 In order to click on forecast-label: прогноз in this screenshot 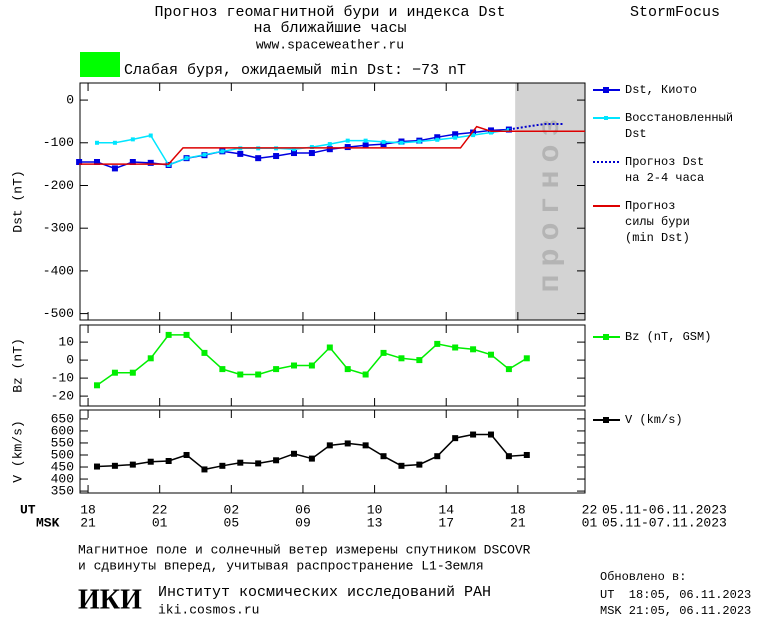, I will do `click(551, 201)`.